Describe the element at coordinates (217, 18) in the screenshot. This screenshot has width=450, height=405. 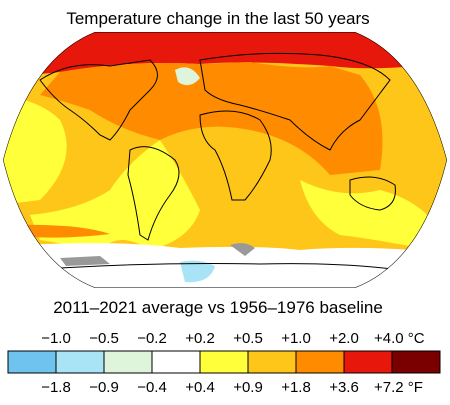
I see `map-title: Temperature change in the last 50 years` at that location.